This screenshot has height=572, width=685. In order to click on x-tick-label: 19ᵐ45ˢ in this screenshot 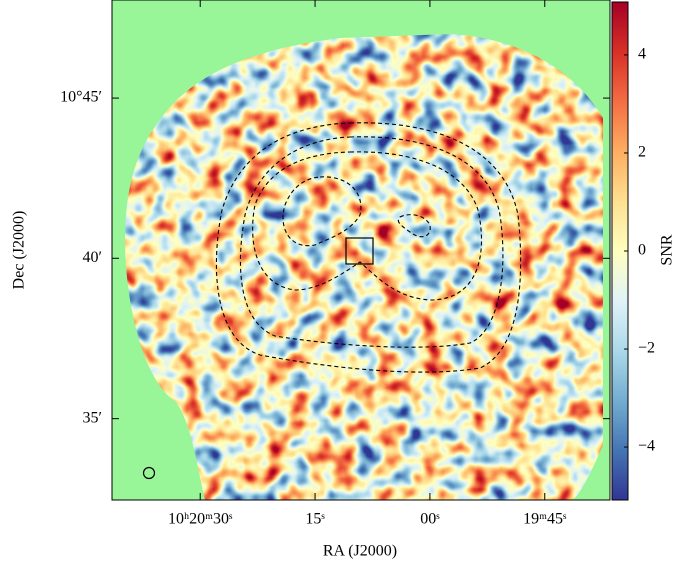, I will do `click(545, 519)`.